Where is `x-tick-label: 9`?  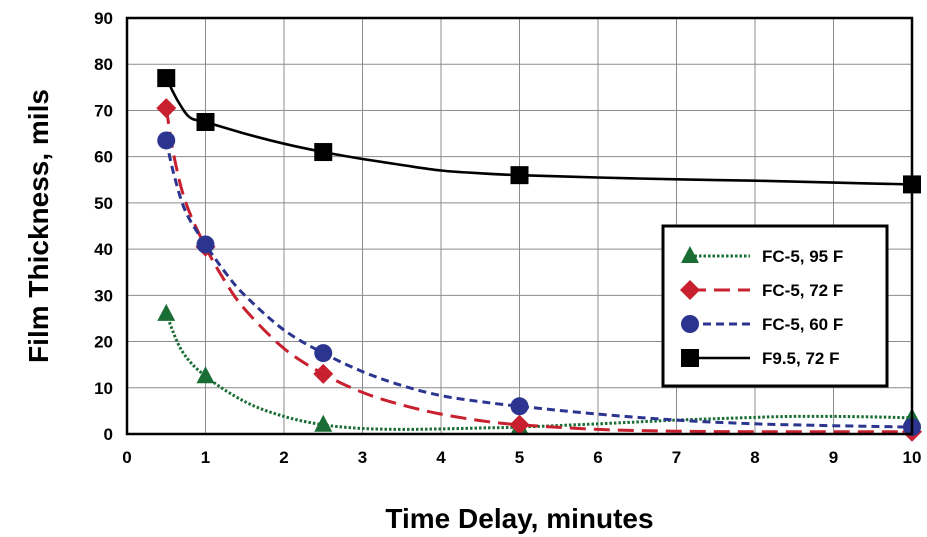
x-tick-label: 9 is located at coordinates (833, 457).